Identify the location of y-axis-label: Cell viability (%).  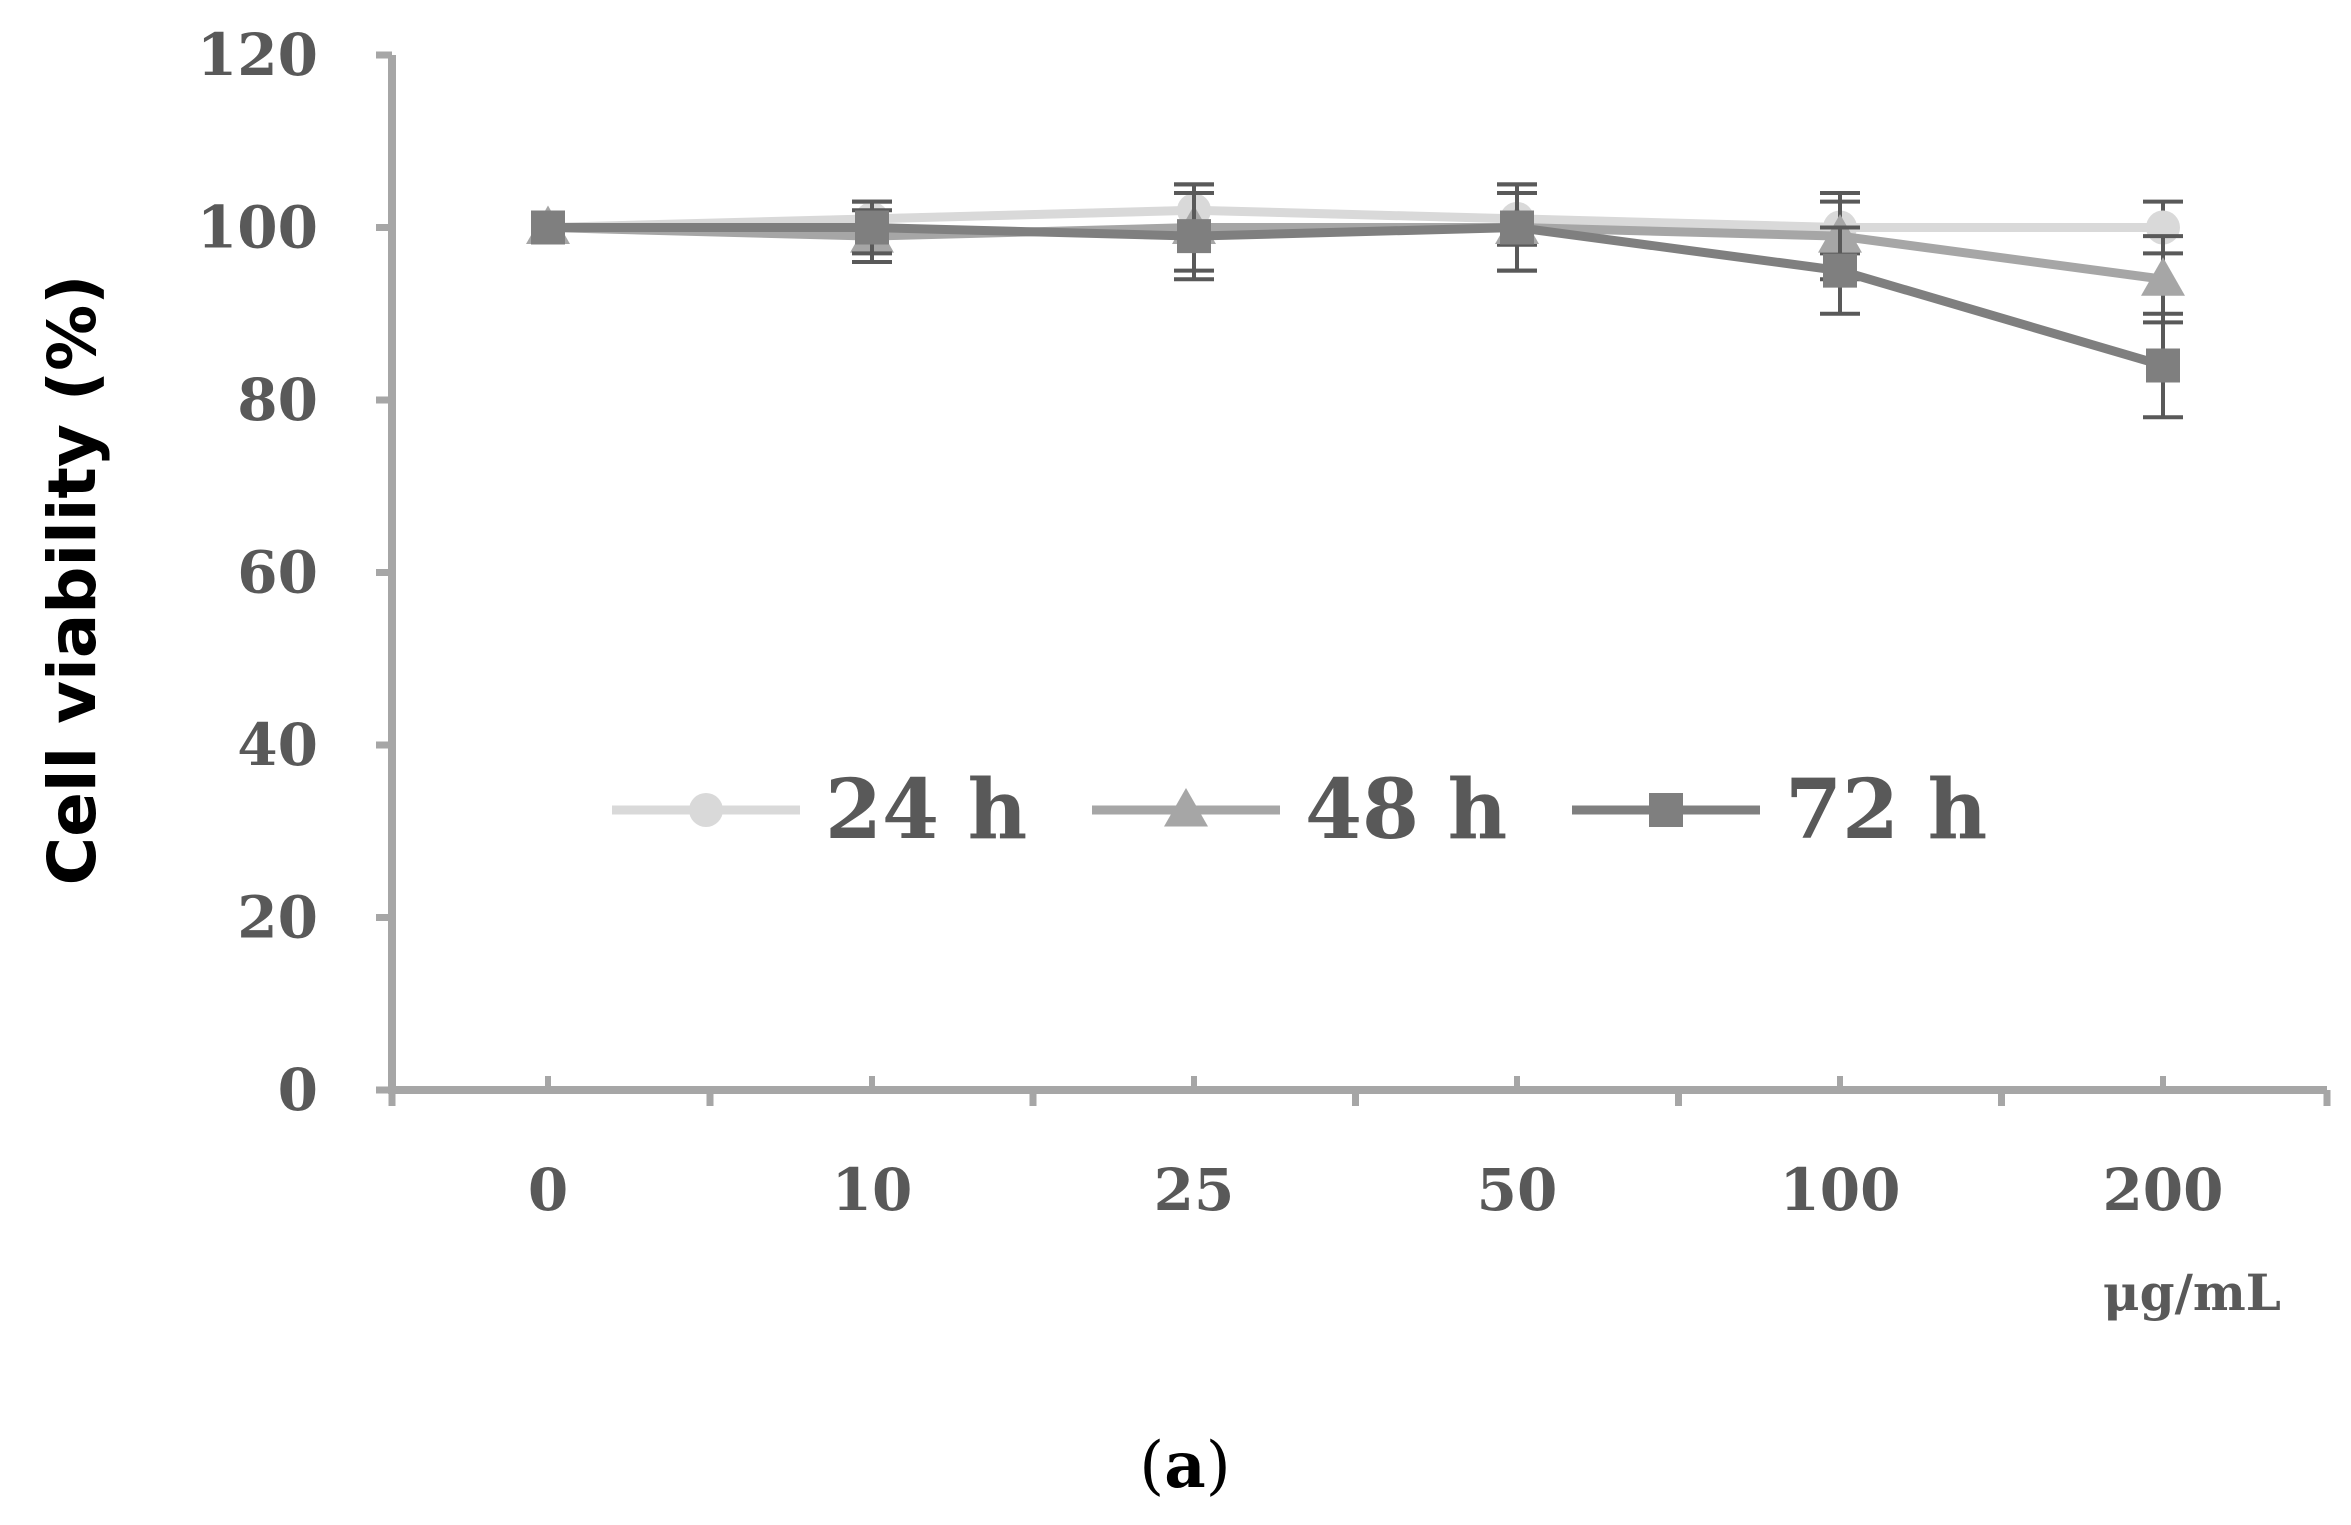
(72, 580).